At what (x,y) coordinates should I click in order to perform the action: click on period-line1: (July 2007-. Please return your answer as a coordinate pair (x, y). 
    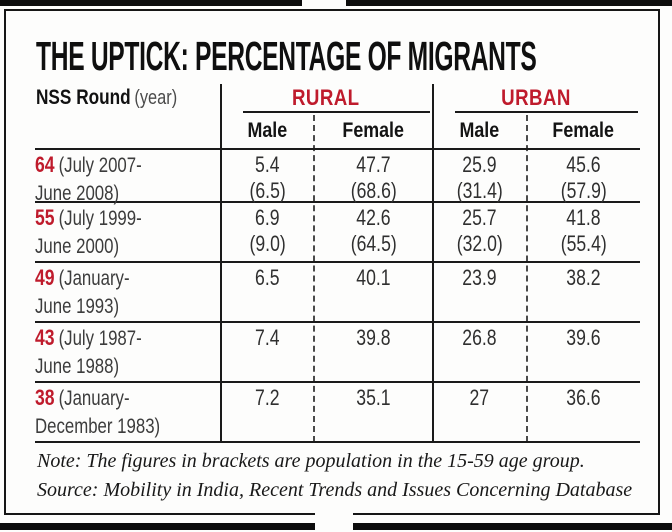
    Looking at the image, I should click on (100, 165).